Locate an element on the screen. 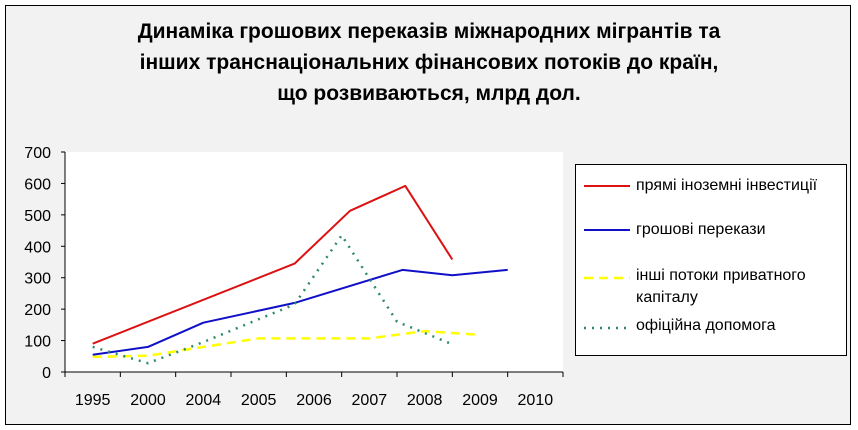  x-tick-label: 2007 is located at coordinates (370, 400).